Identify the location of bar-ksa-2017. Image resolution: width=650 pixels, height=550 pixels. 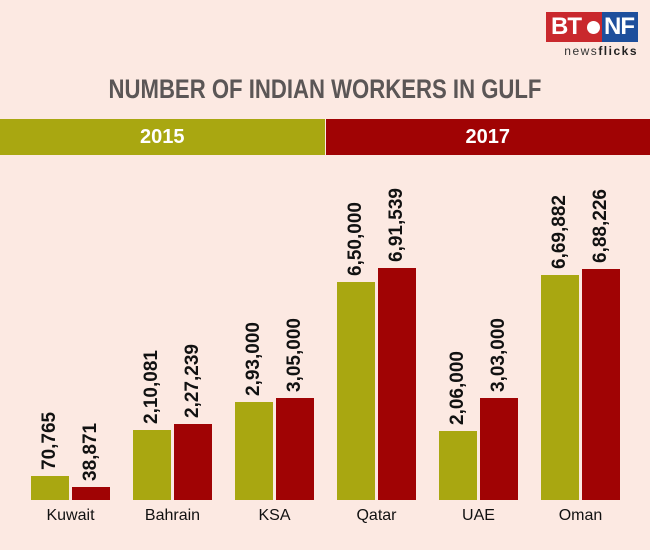
(295, 449).